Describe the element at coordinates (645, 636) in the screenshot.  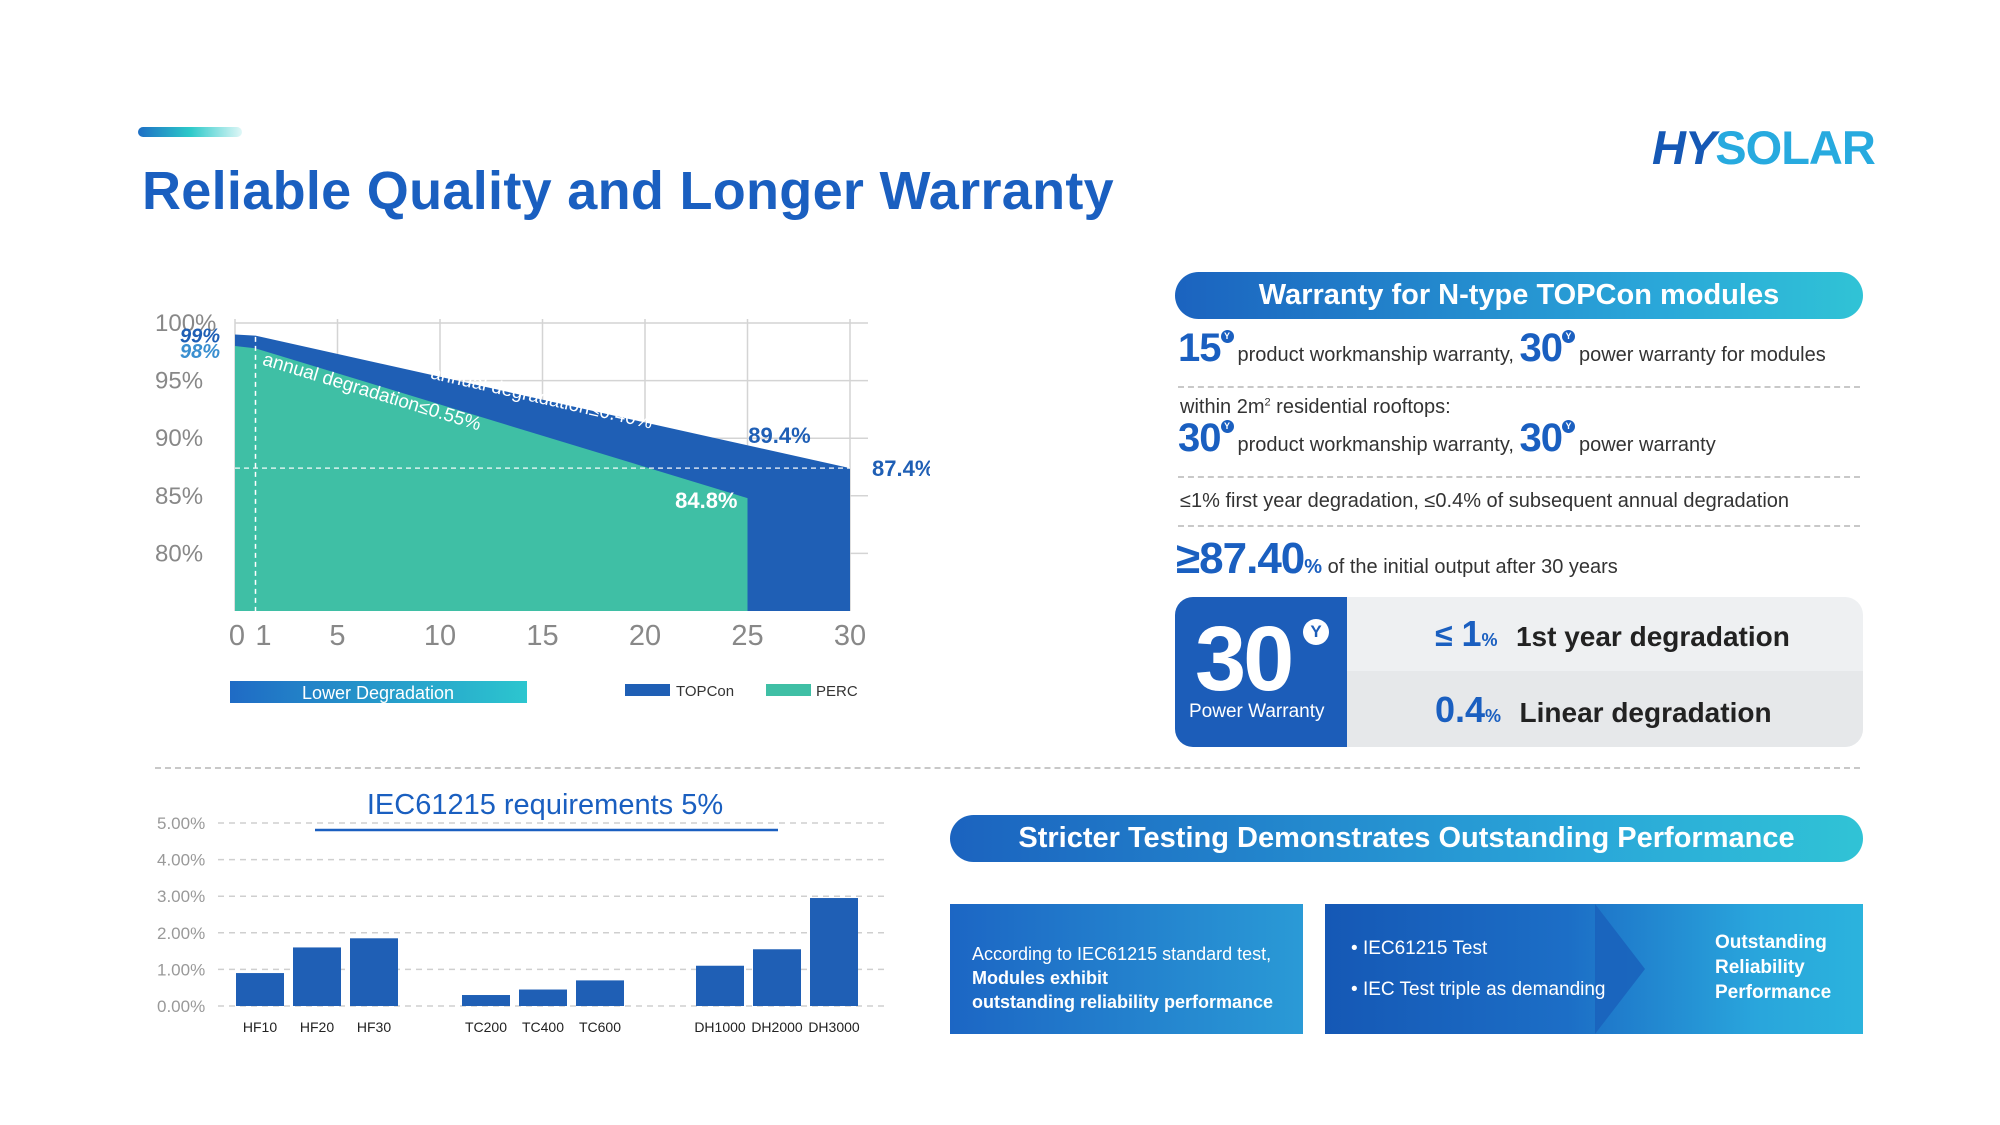
I see `x-tick-label: 20` at that location.